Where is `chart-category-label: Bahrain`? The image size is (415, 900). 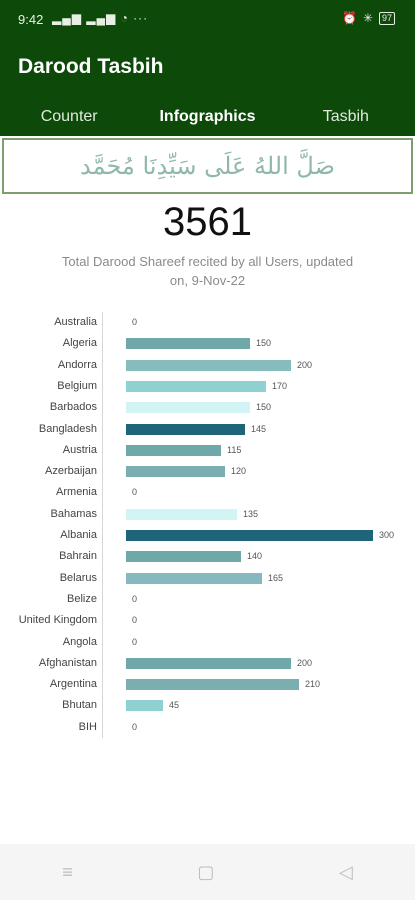 chart-category-label: Bahrain is located at coordinates (78, 556).